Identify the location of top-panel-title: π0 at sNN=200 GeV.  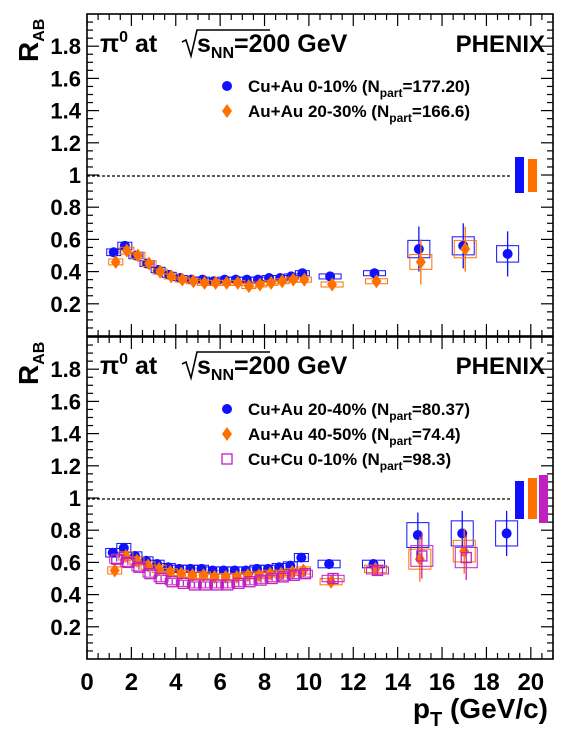
(224, 45).